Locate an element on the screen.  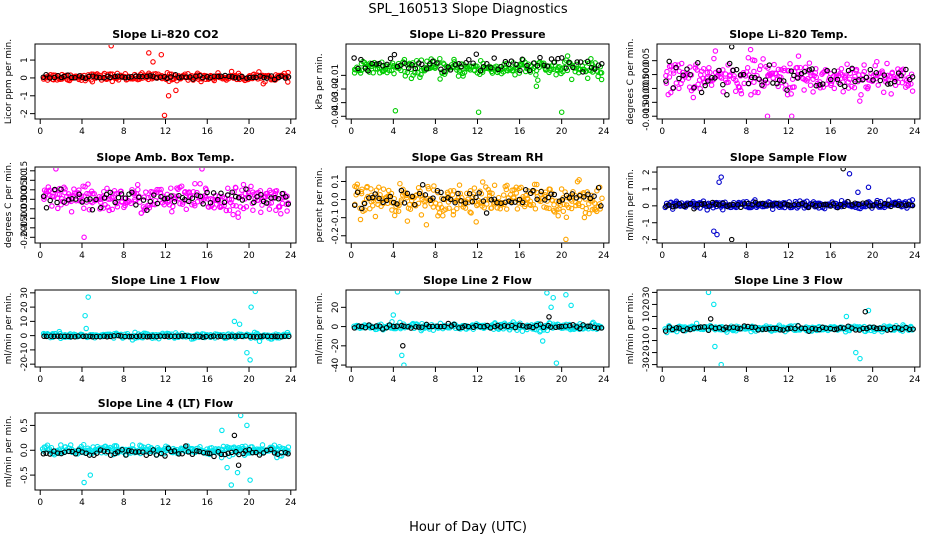
panel-slope-line-3-flow-x-tick-label: 12 is located at coordinates (788, 380).